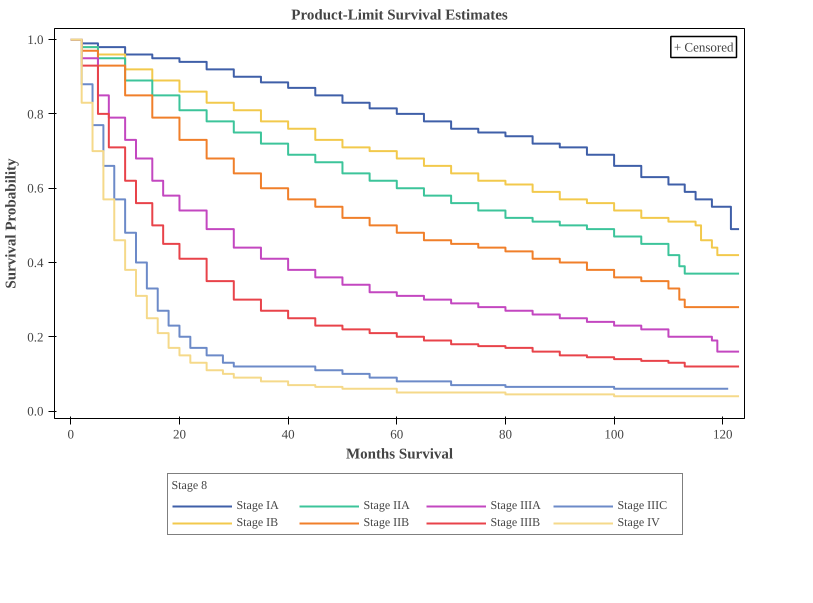 The width and height of the screenshot is (813, 603). Describe the element at coordinates (190, 485) in the screenshot. I see `legend-title: Stage 8` at that location.